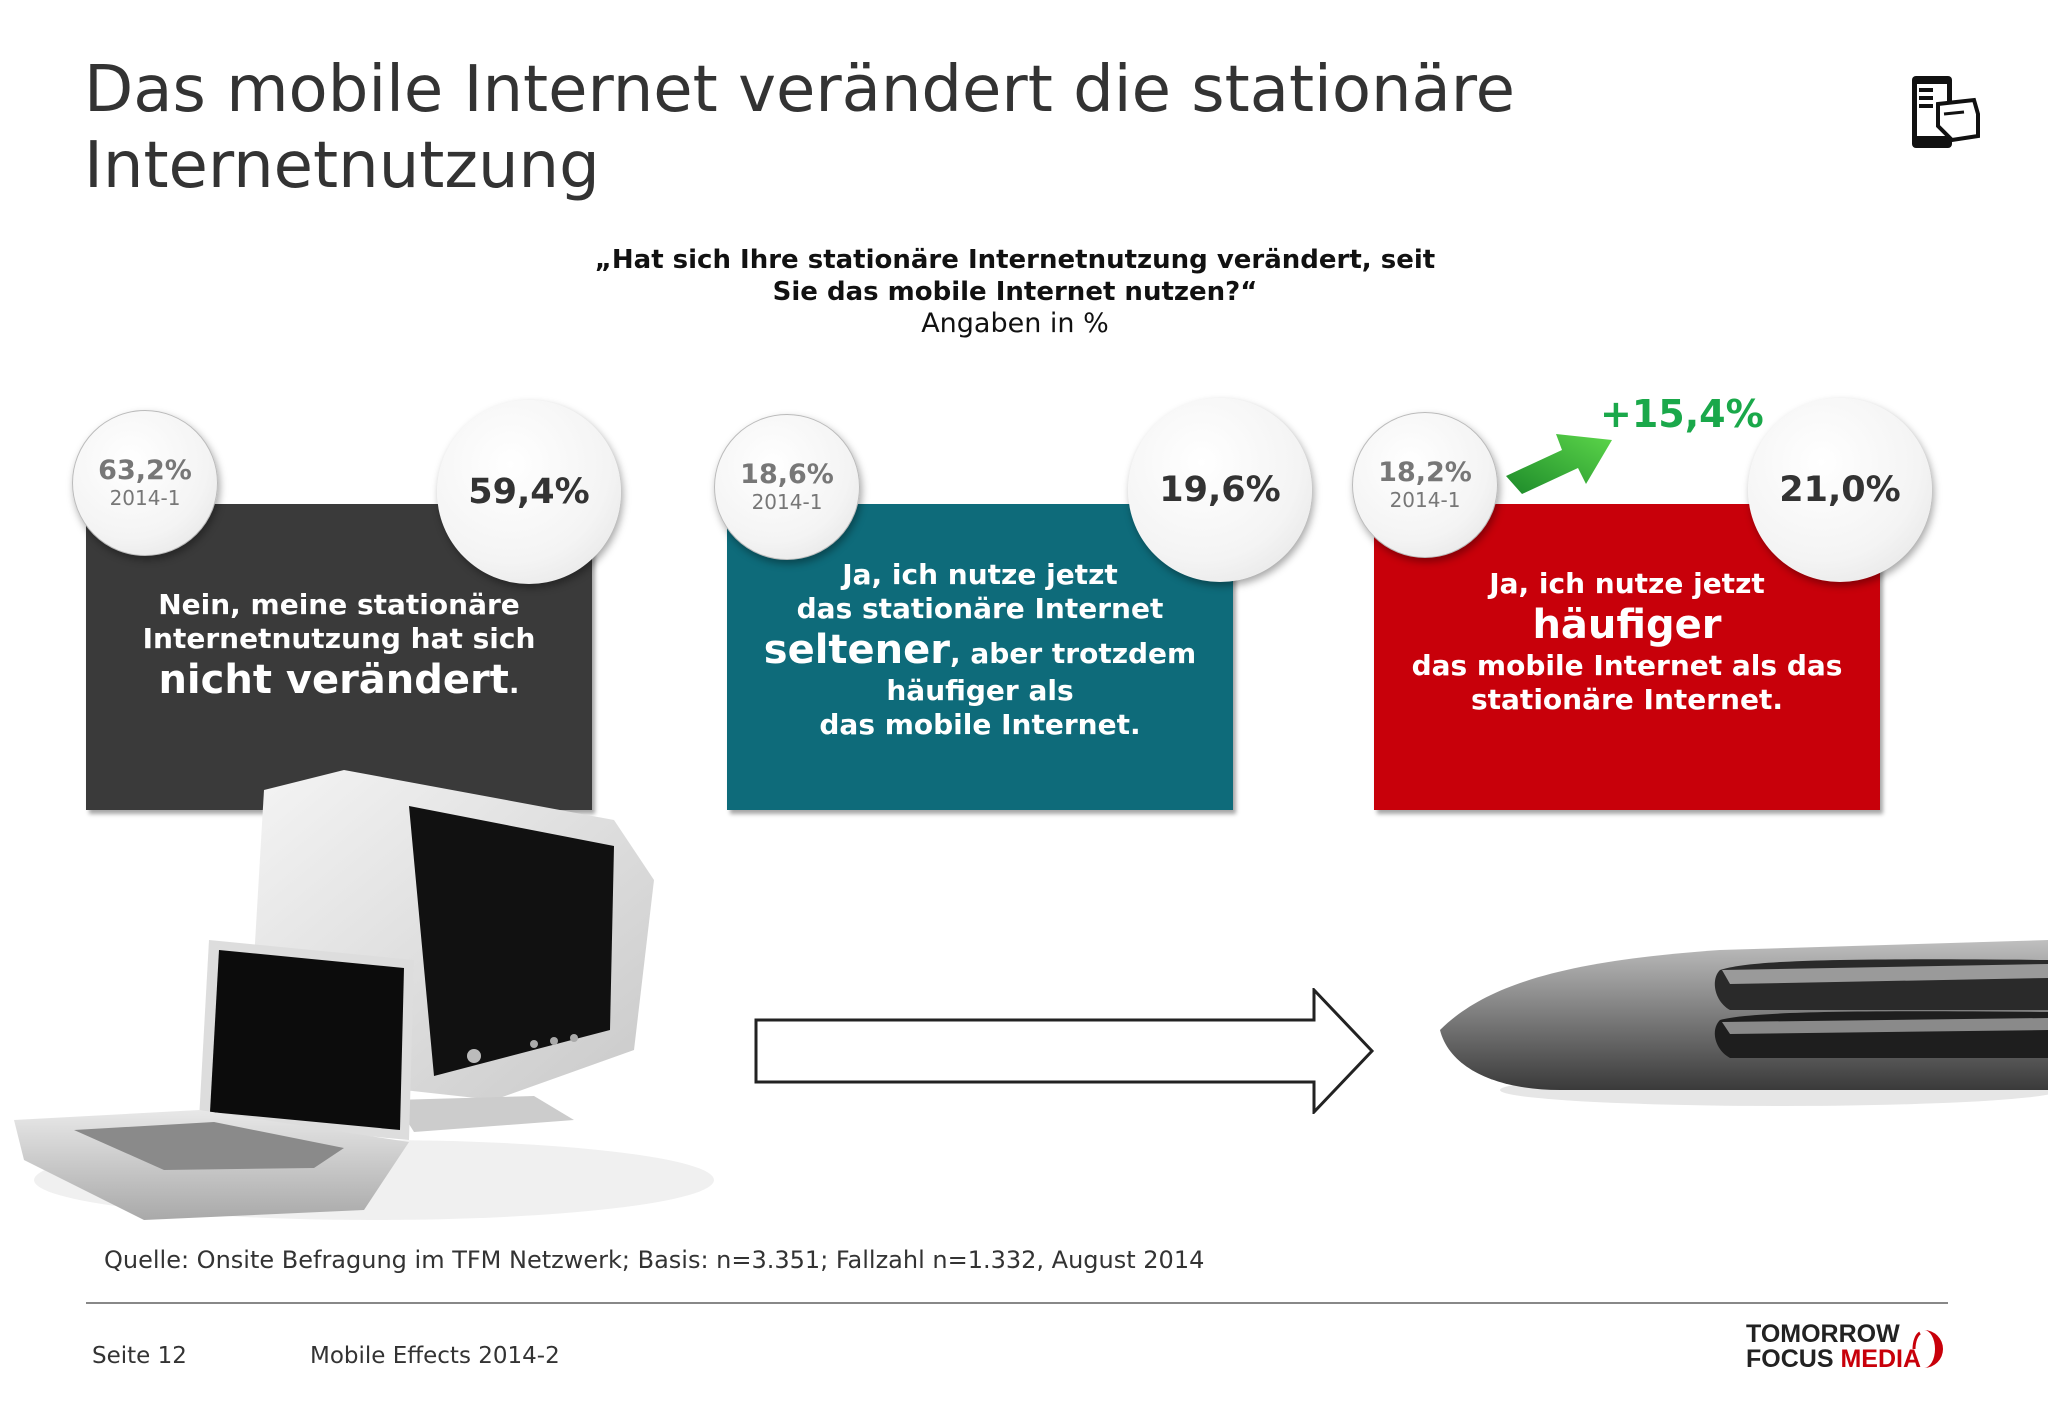  I want to click on answer-3-line-3: das mobile Internet als das, so click(1627, 665).